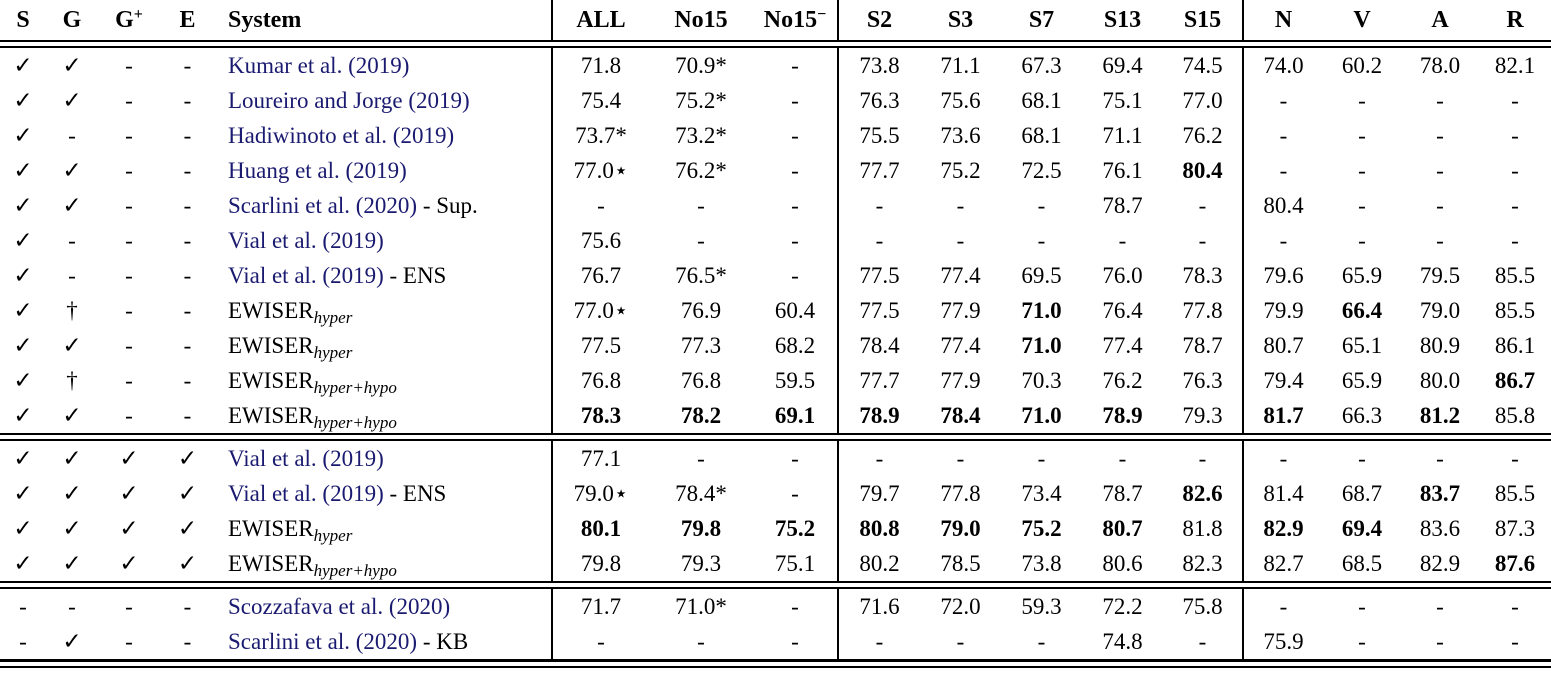 This screenshot has width=1551, height=675. Describe the element at coordinates (878, 380) in the screenshot. I see `score-cell: 77.7` at that location.